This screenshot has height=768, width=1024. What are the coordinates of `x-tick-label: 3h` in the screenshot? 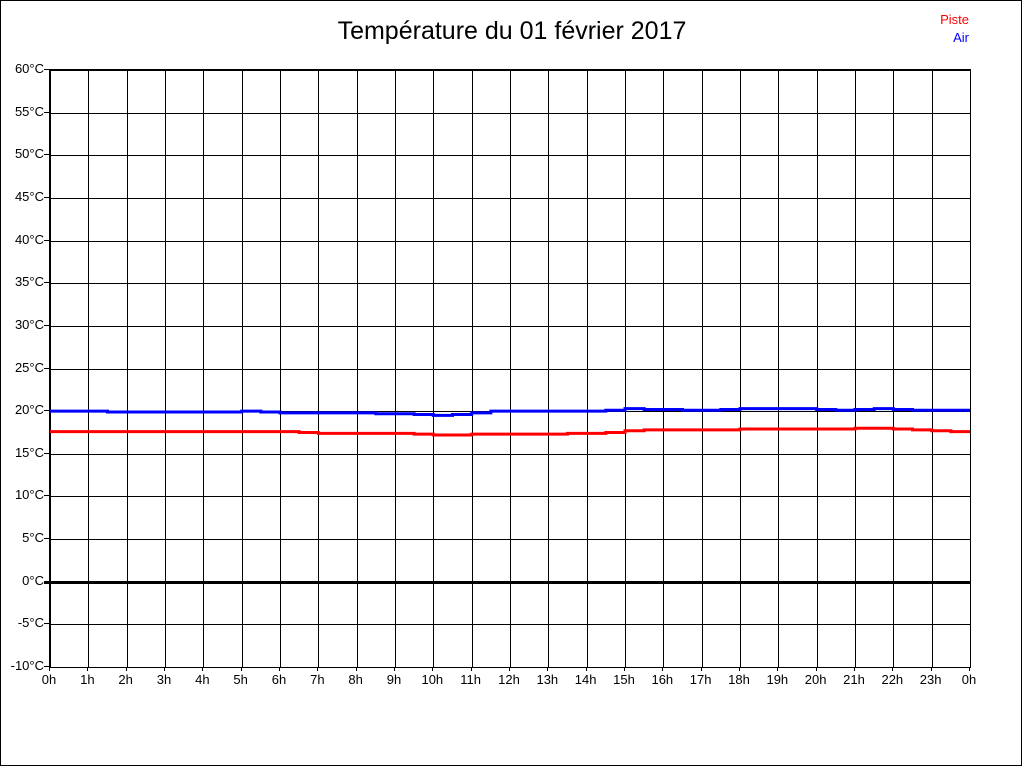 It's located at (164, 679).